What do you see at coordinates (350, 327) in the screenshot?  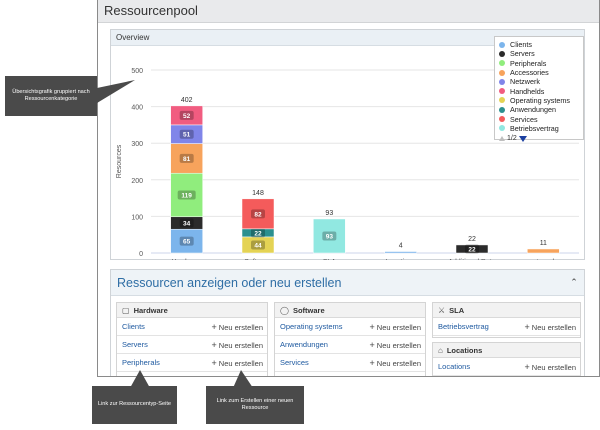 I see `resource-row-operating-systems: Operating systems + Neu erstellen` at bounding box center [350, 327].